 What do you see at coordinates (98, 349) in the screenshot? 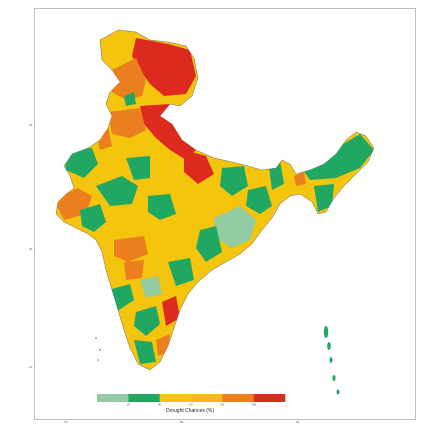
I see `lakshadweep-islands` at bounding box center [98, 349].